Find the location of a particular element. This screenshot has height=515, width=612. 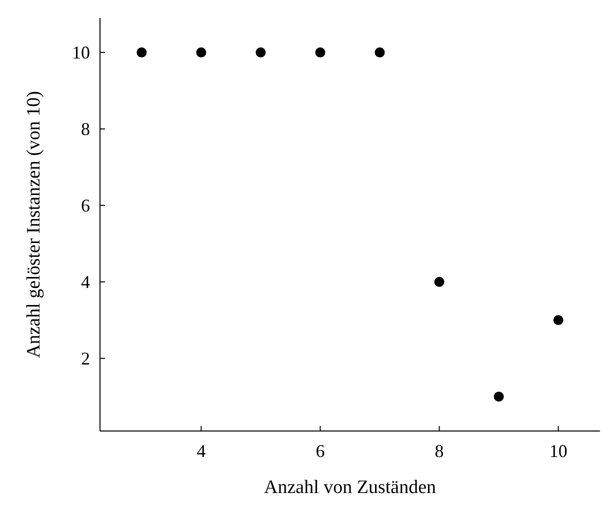

x-axis-title: Anzahl von Zuständen is located at coordinates (350, 487).